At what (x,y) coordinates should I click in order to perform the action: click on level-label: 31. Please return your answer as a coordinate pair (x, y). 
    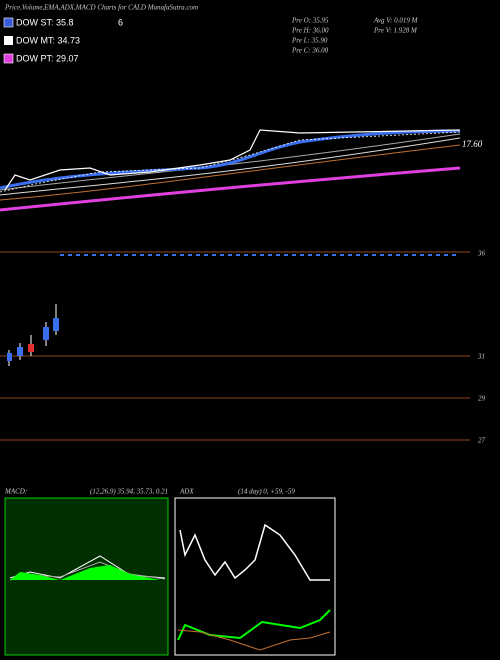
    Looking at the image, I should click on (481, 357).